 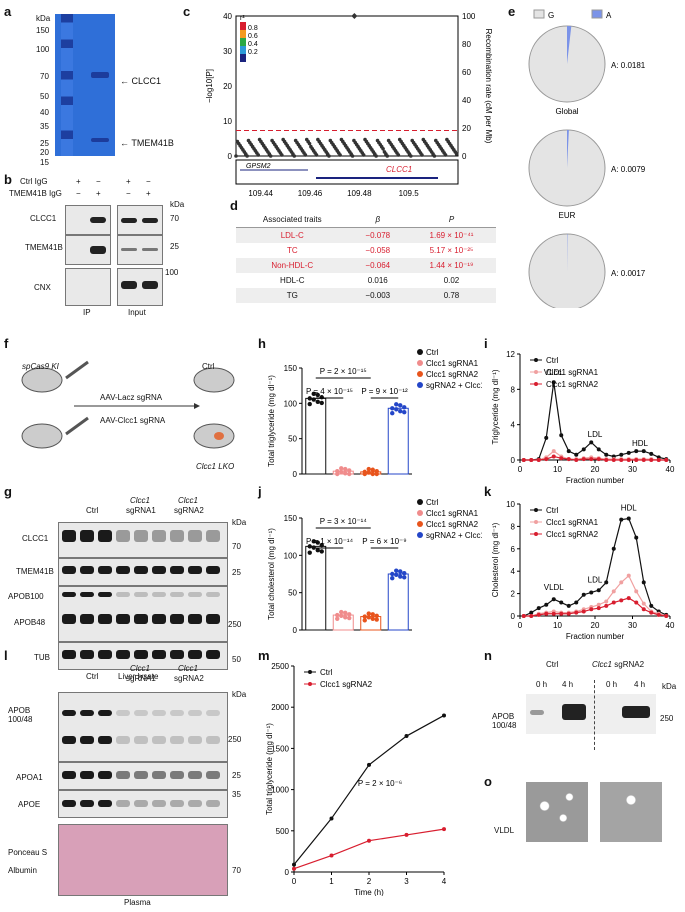 What do you see at coordinates (504, 721) in the screenshot?
I see `n-row-apob: APOB 100/48` at bounding box center [504, 721].